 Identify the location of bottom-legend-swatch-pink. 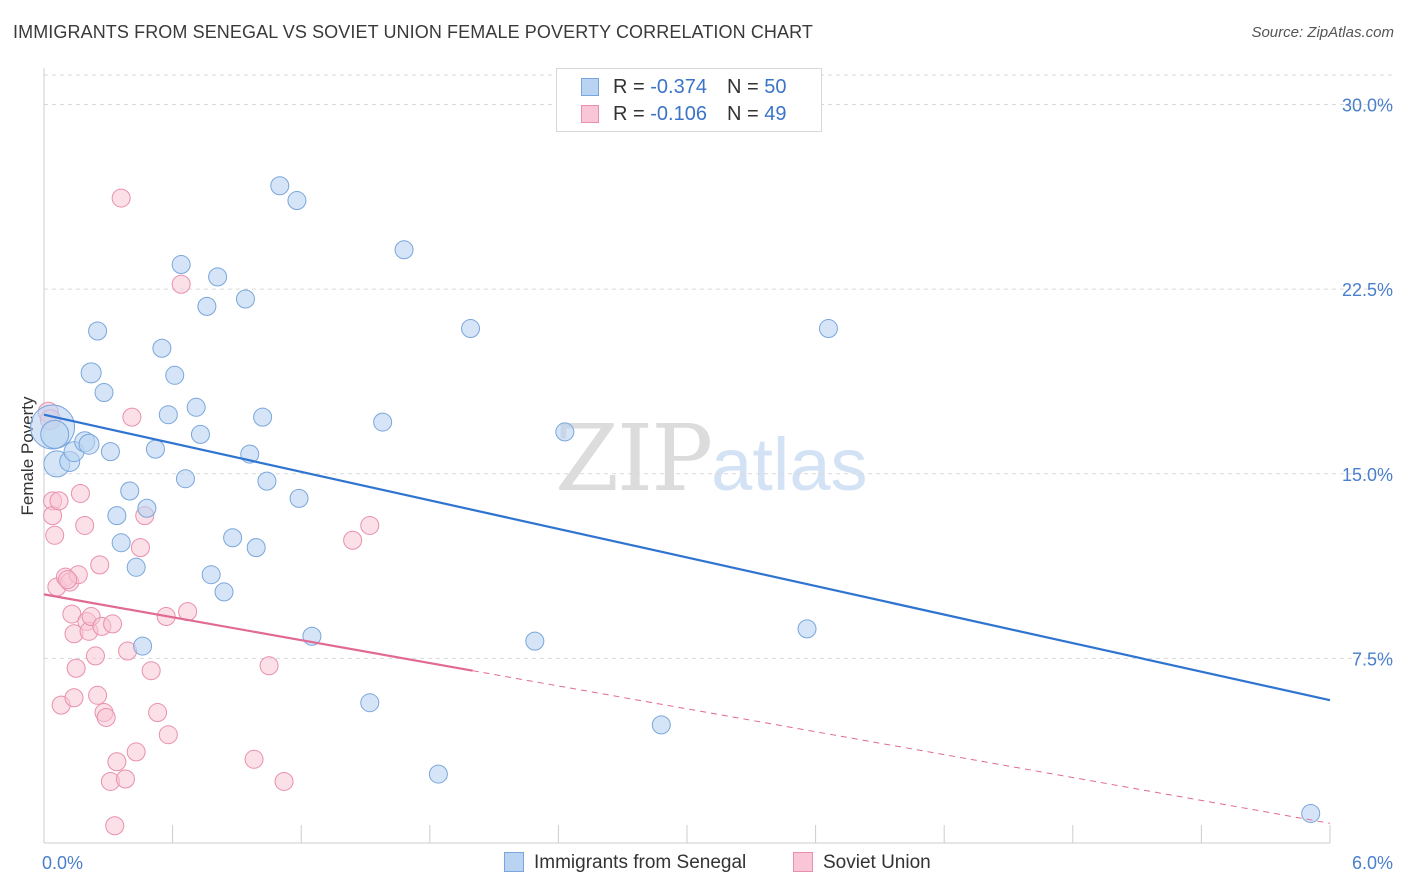
(803, 862).